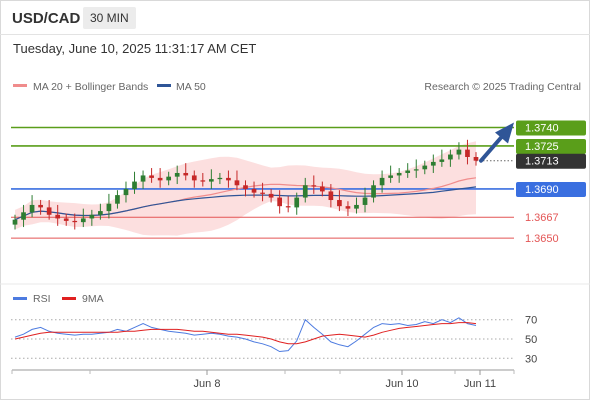 The height and width of the screenshot is (400, 590). What do you see at coordinates (491, 148) in the screenshot?
I see `forecast-arrow-shaft` at bounding box center [491, 148].